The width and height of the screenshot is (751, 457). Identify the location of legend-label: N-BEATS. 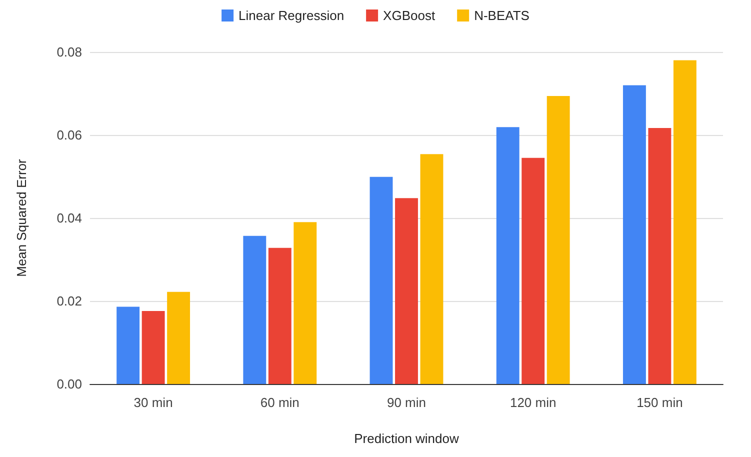
(502, 15).